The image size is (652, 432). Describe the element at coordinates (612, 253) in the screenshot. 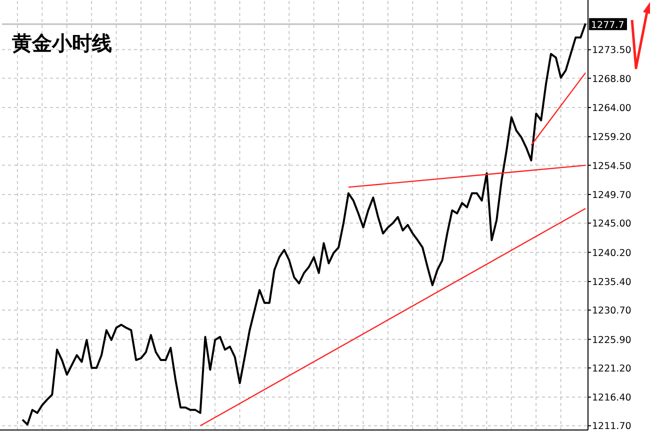

I see `y-tick-label: 1240.20` at that location.